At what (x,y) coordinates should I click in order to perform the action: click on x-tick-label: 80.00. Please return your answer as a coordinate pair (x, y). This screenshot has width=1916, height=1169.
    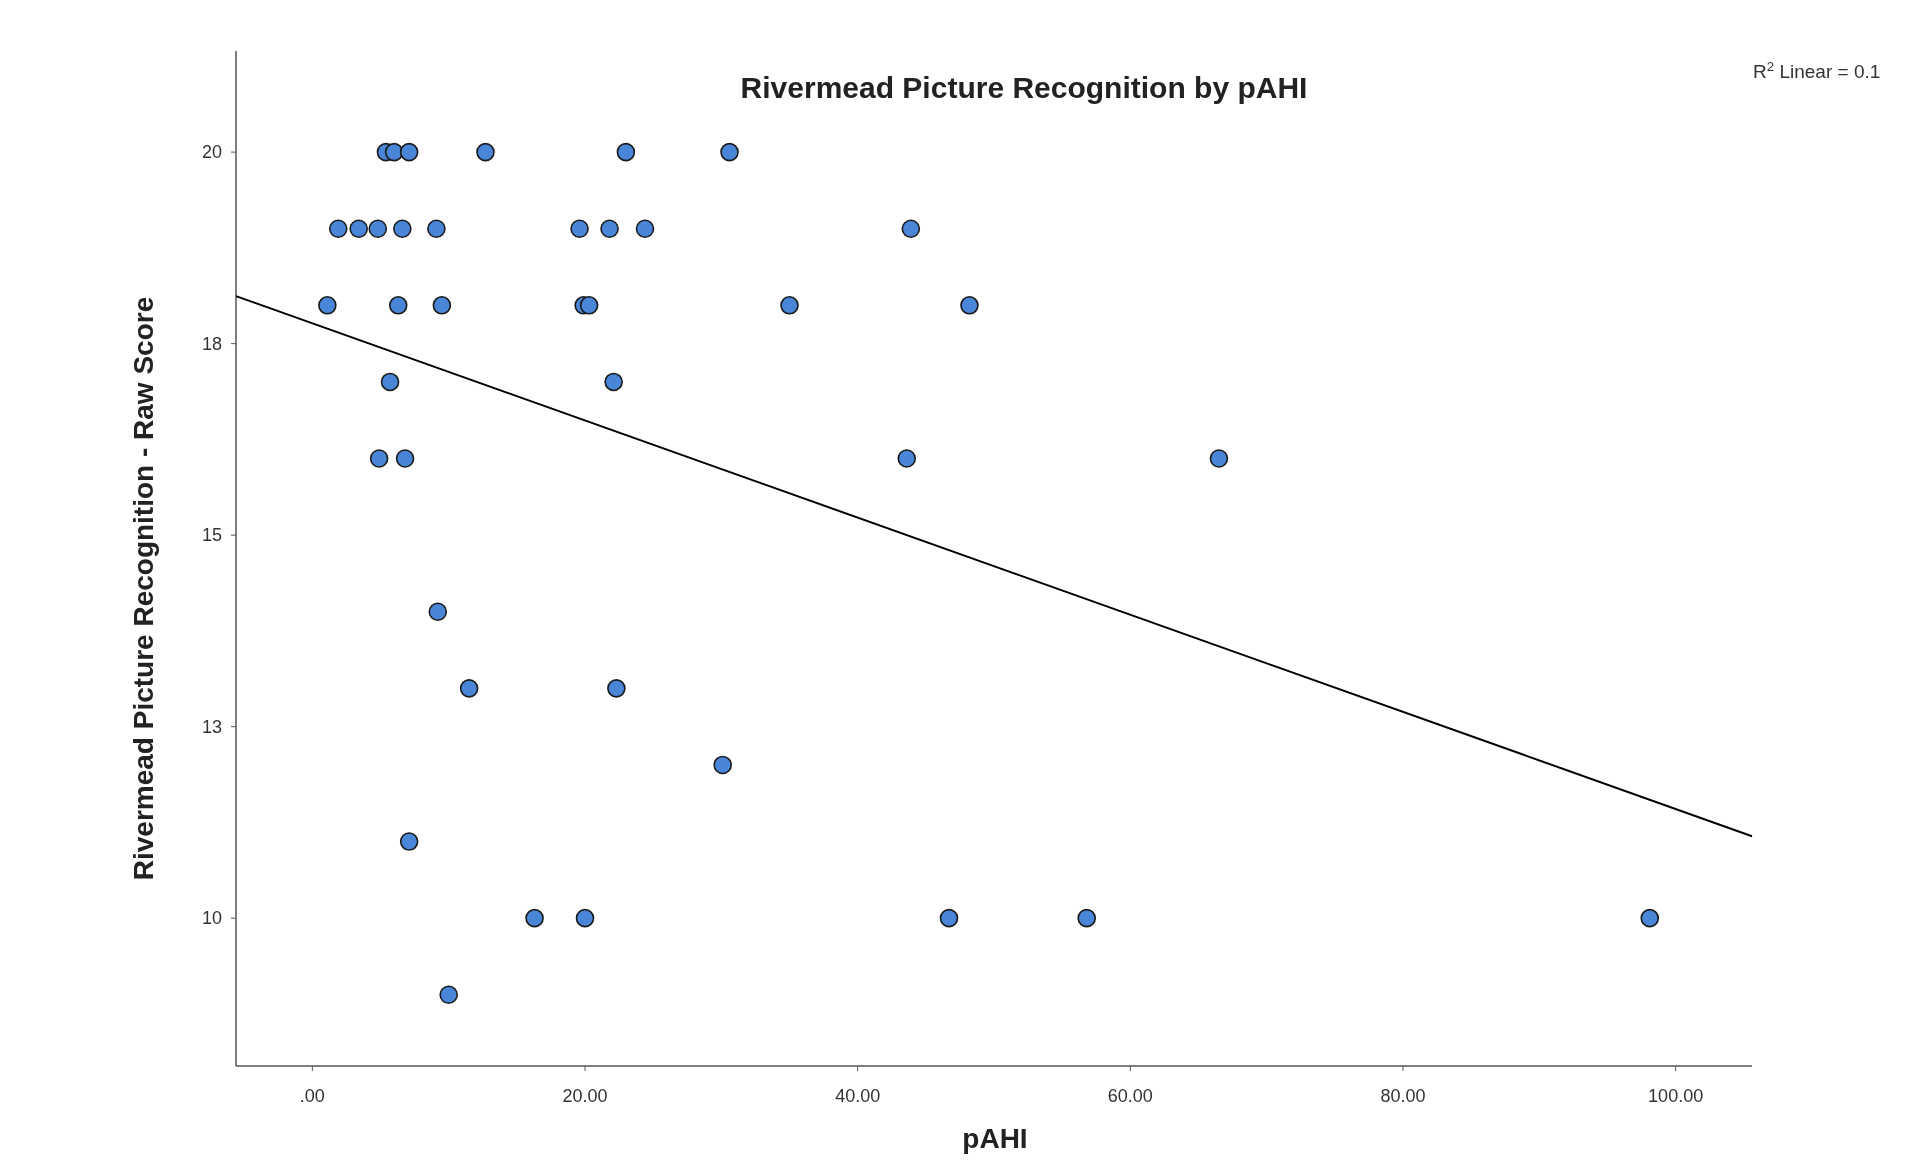
    Looking at the image, I should click on (1403, 1096).